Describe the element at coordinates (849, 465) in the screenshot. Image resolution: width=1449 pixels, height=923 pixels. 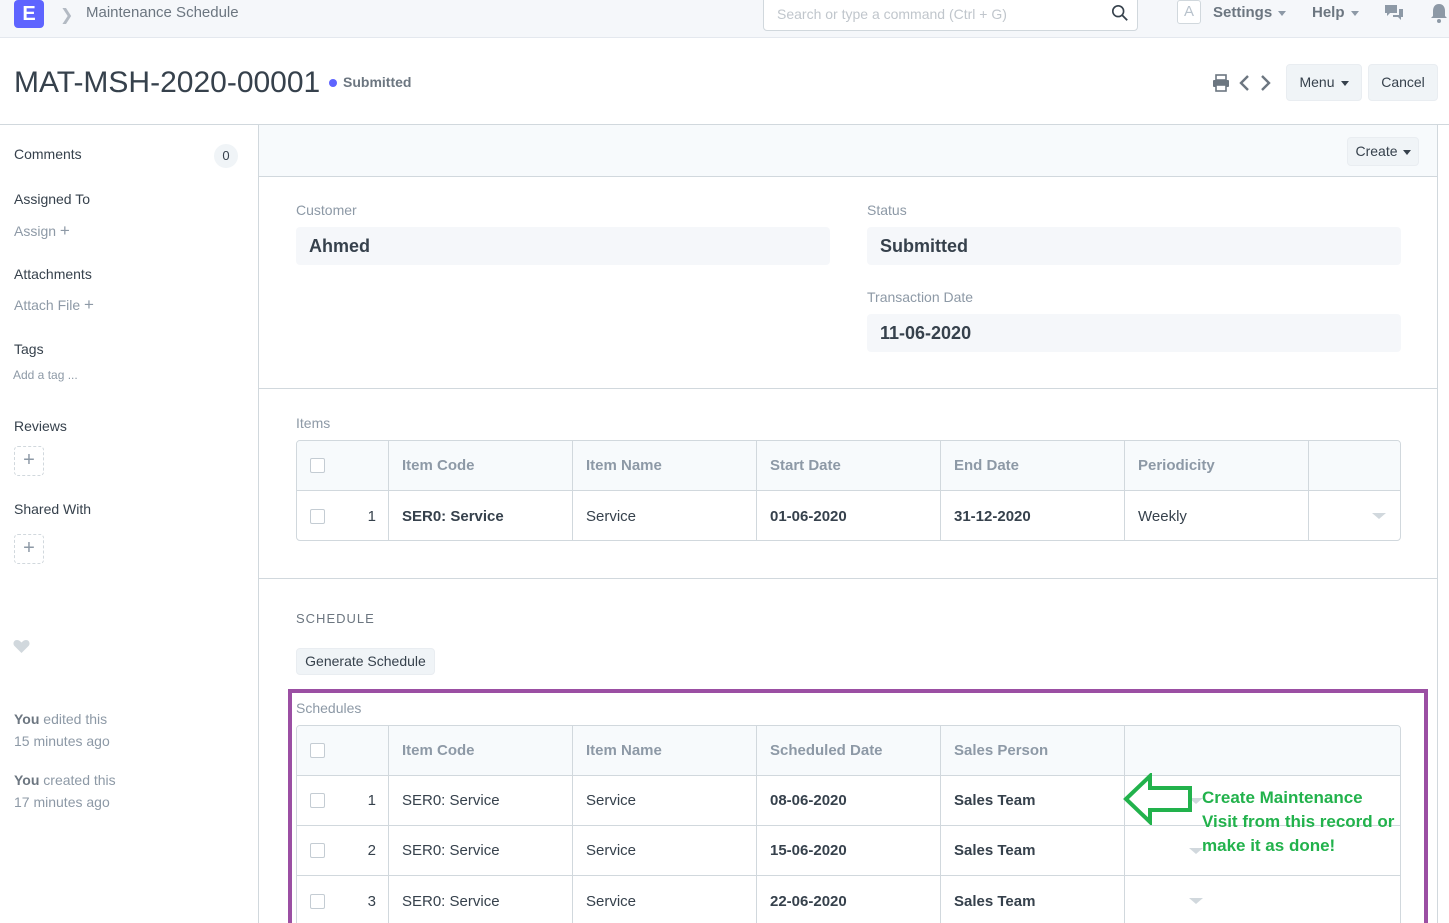
I see `column-header: Start Date` at that location.